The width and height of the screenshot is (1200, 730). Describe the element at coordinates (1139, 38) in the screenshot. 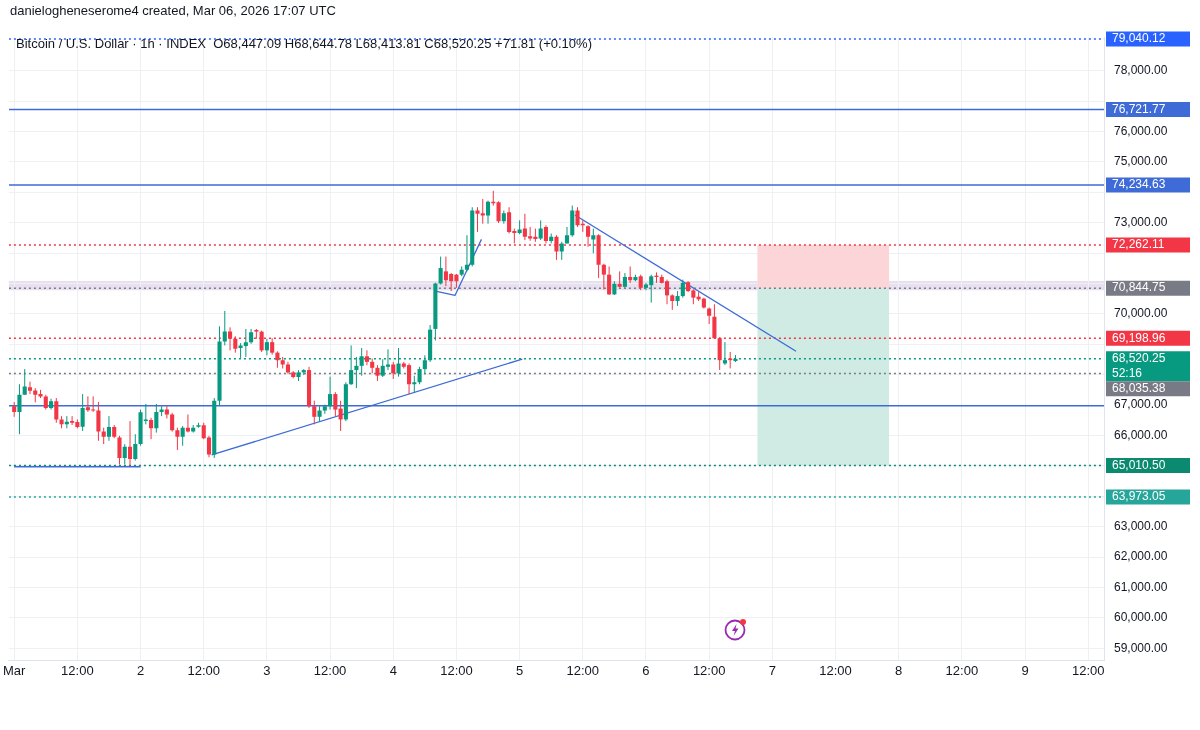

I see `ref-line-label: 79,040.12` at that location.